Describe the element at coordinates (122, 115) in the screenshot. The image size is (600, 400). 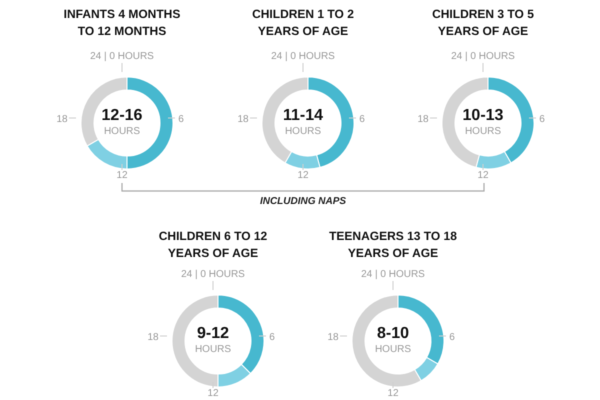
I see `text: 12-16` at that location.